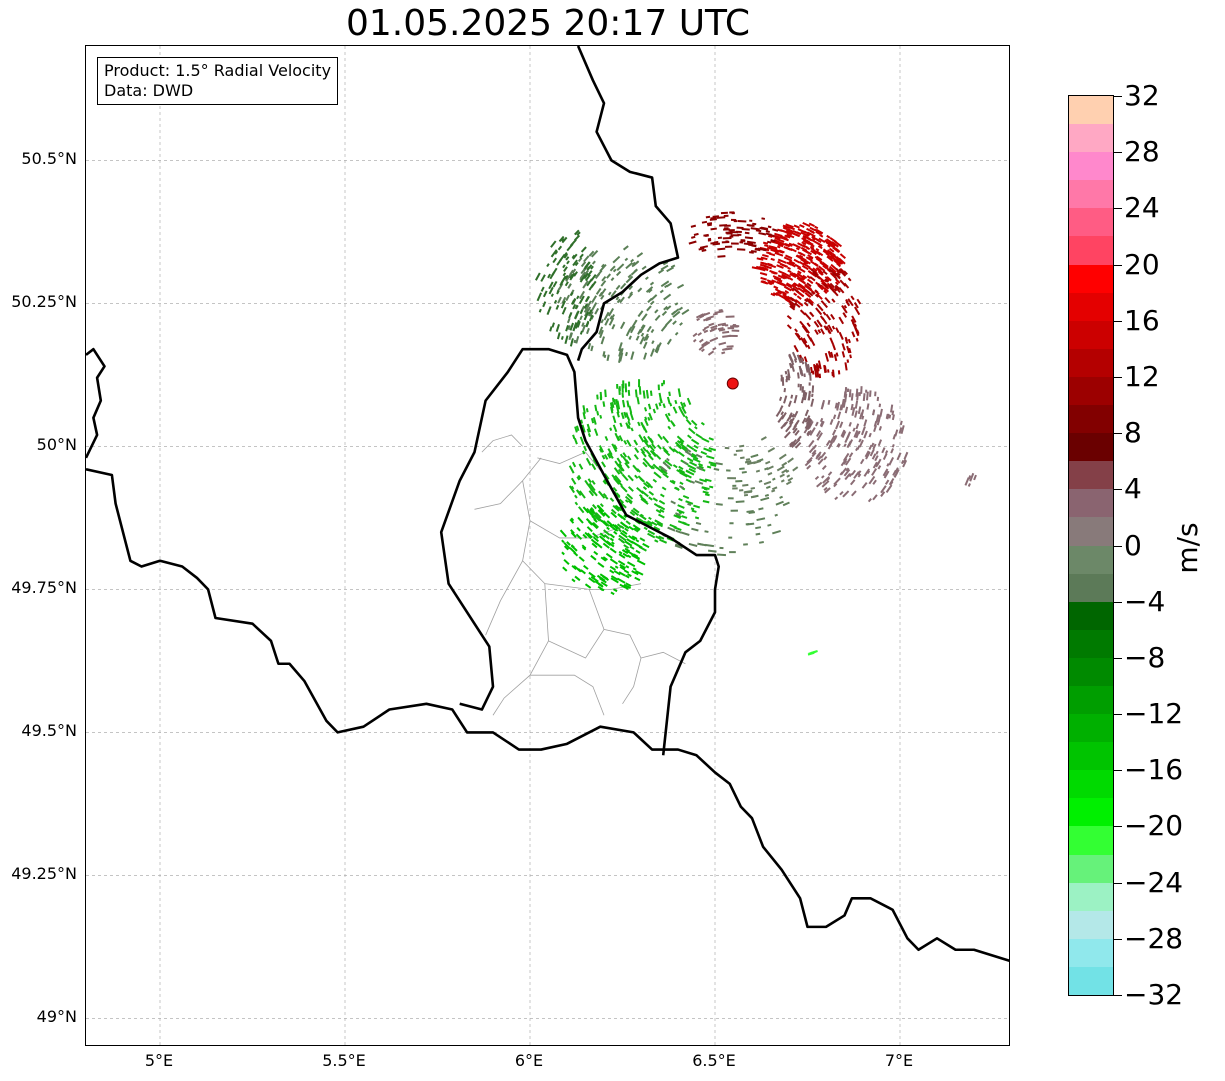 Image resolution: width=1225 pixels, height=1081 pixels. What do you see at coordinates (1118, 658) in the screenshot?
I see `colorbar-tick` at bounding box center [1118, 658].